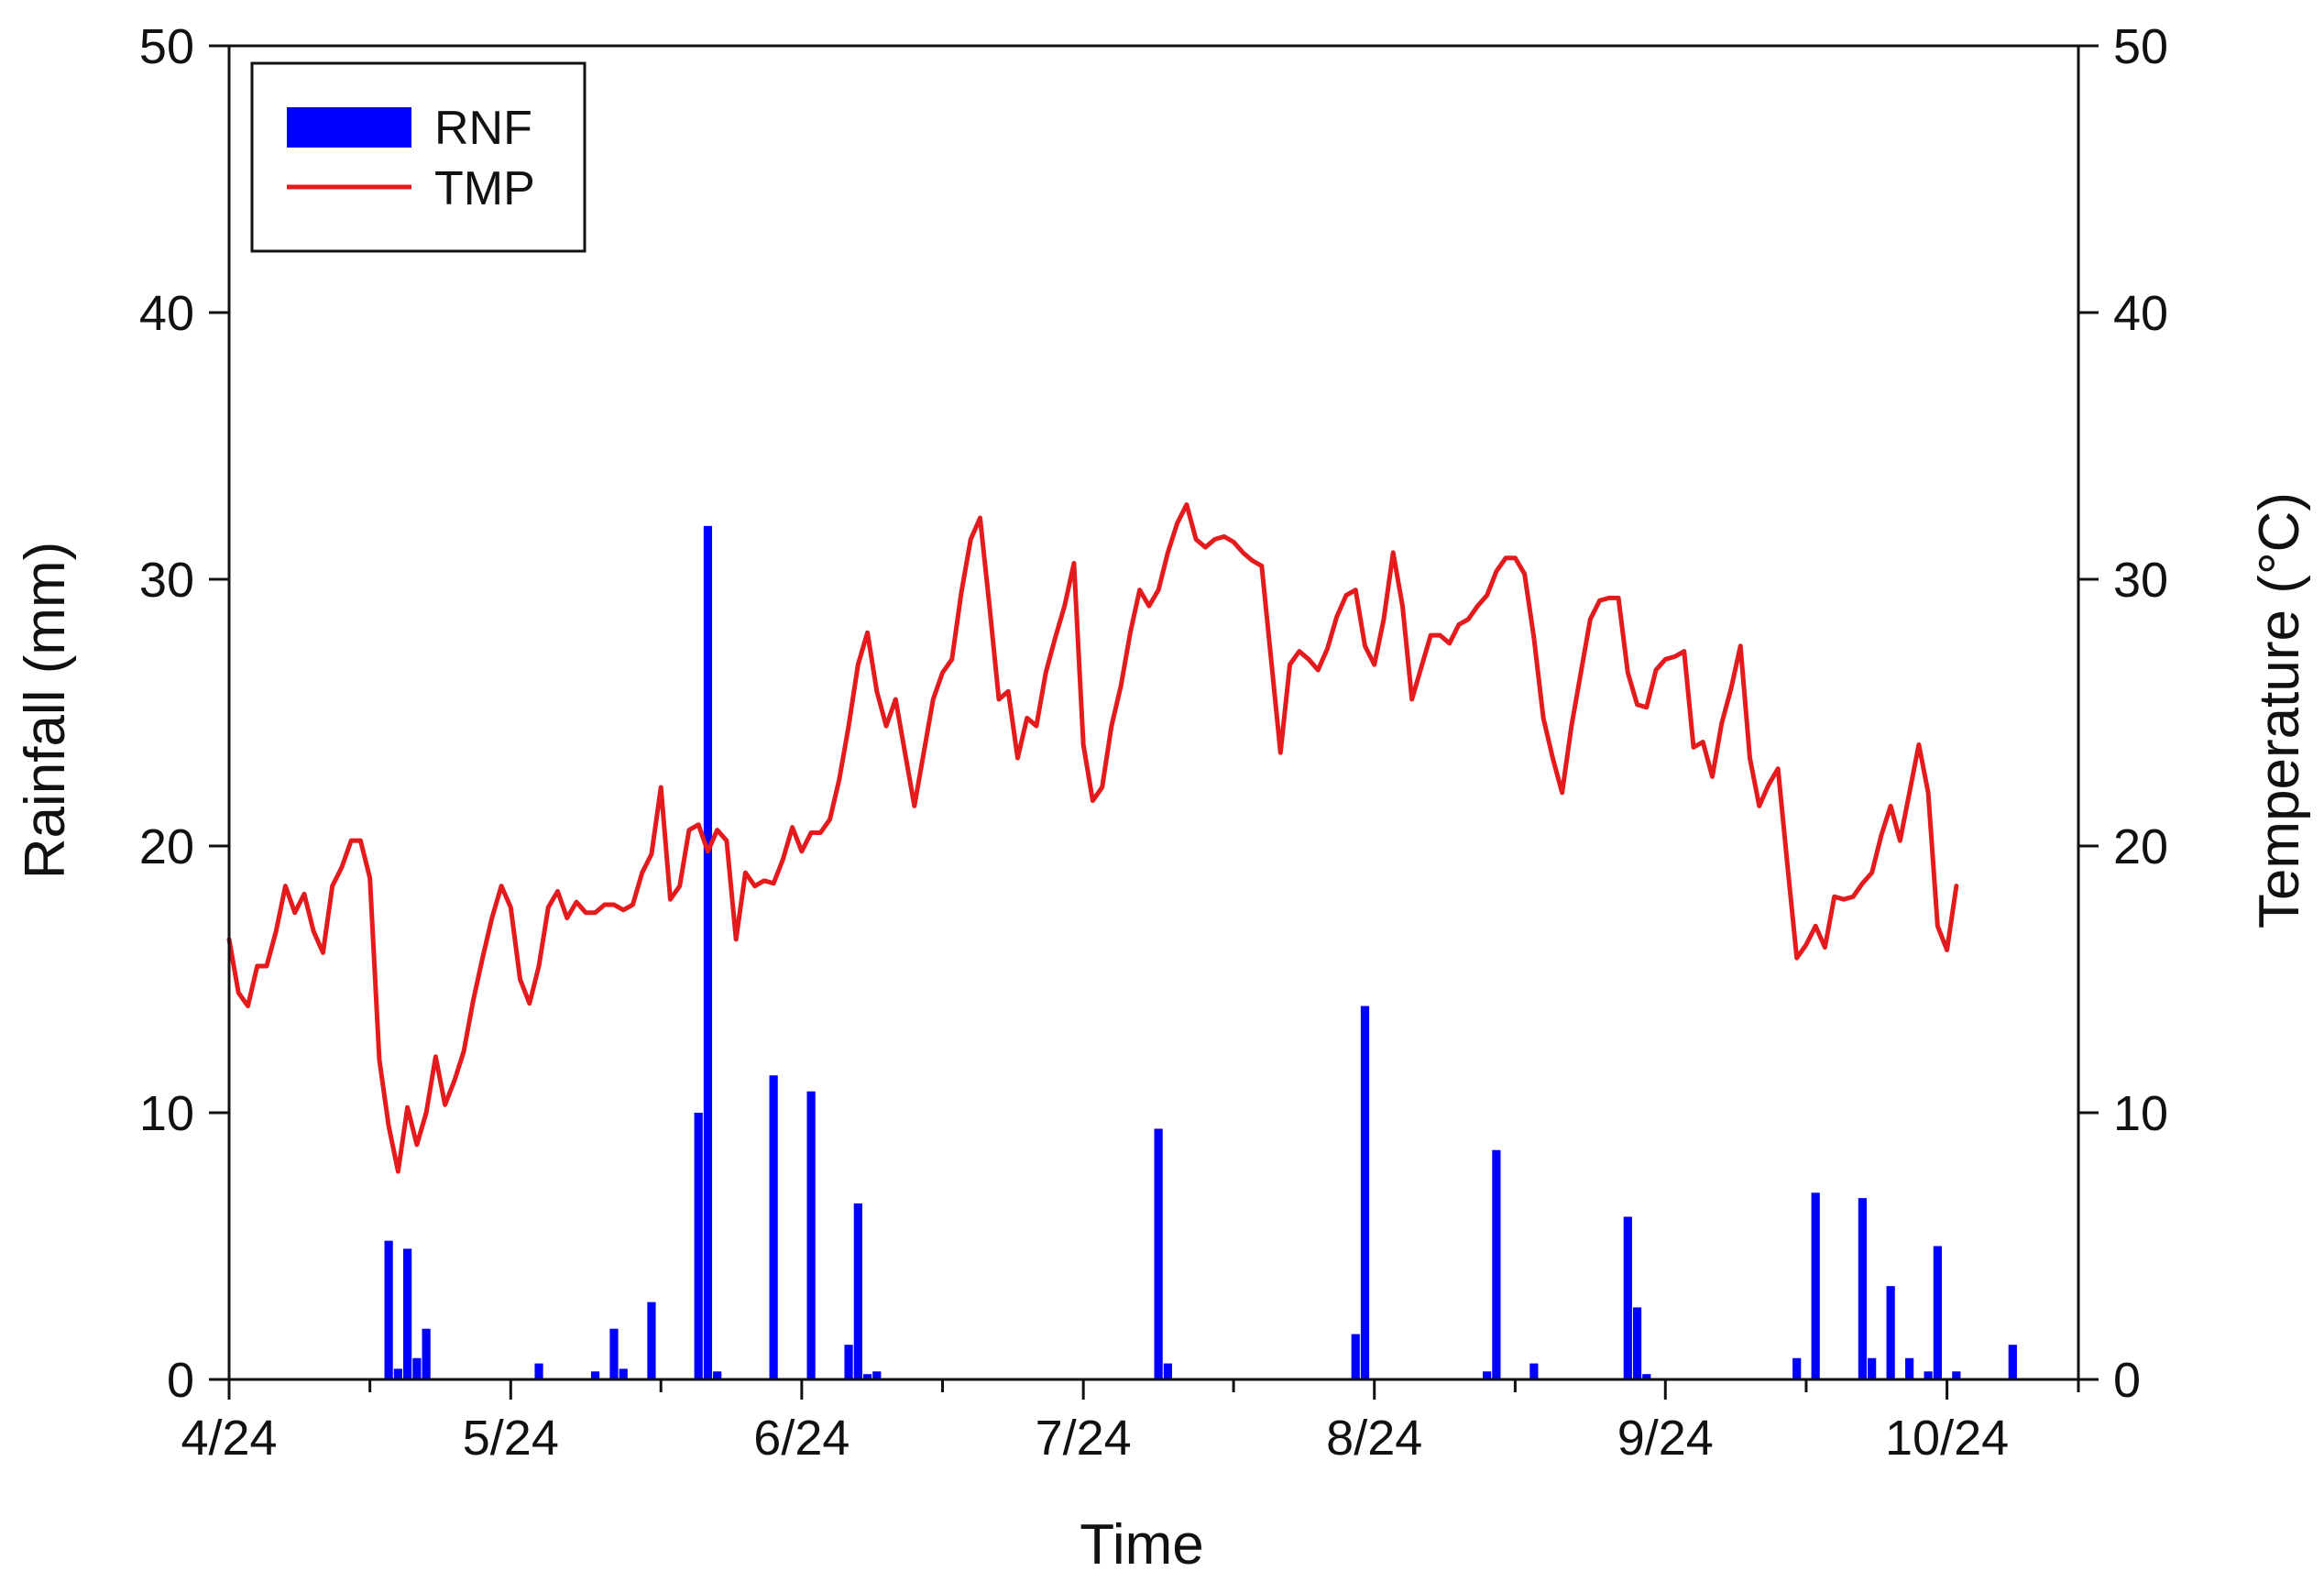 The width and height of the screenshot is (2324, 1582). I want to click on right-y-tick-label: 40, so click(2140, 313).